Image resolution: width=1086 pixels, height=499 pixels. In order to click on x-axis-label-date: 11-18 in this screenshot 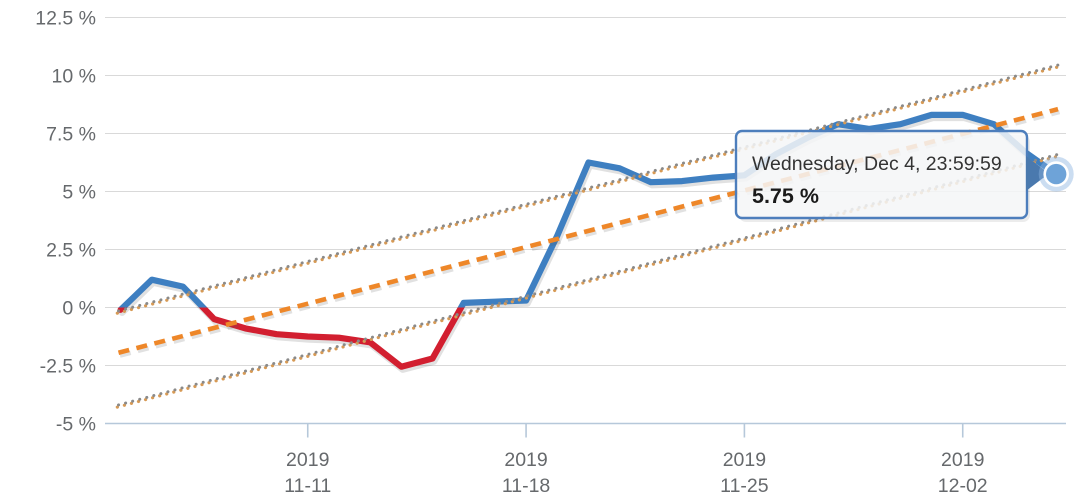, I will do `click(526, 486)`.